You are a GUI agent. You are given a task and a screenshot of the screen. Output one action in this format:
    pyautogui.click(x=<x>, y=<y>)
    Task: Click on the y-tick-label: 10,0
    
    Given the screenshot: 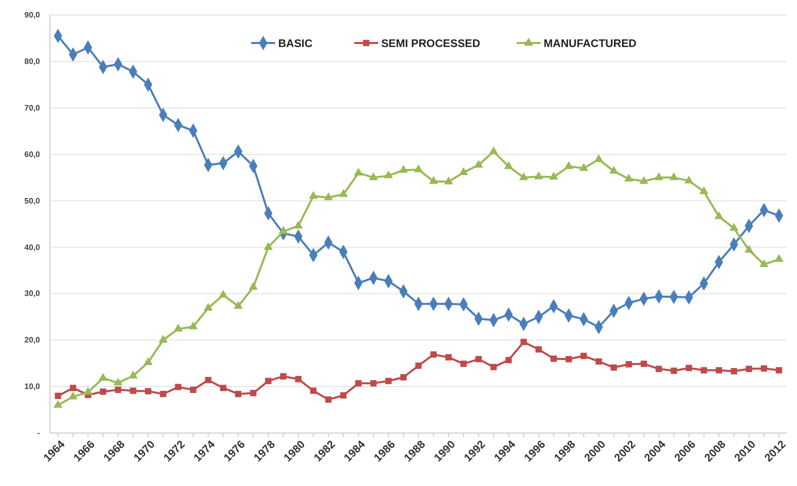 What is the action you would take?
    pyautogui.click(x=32, y=387)
    